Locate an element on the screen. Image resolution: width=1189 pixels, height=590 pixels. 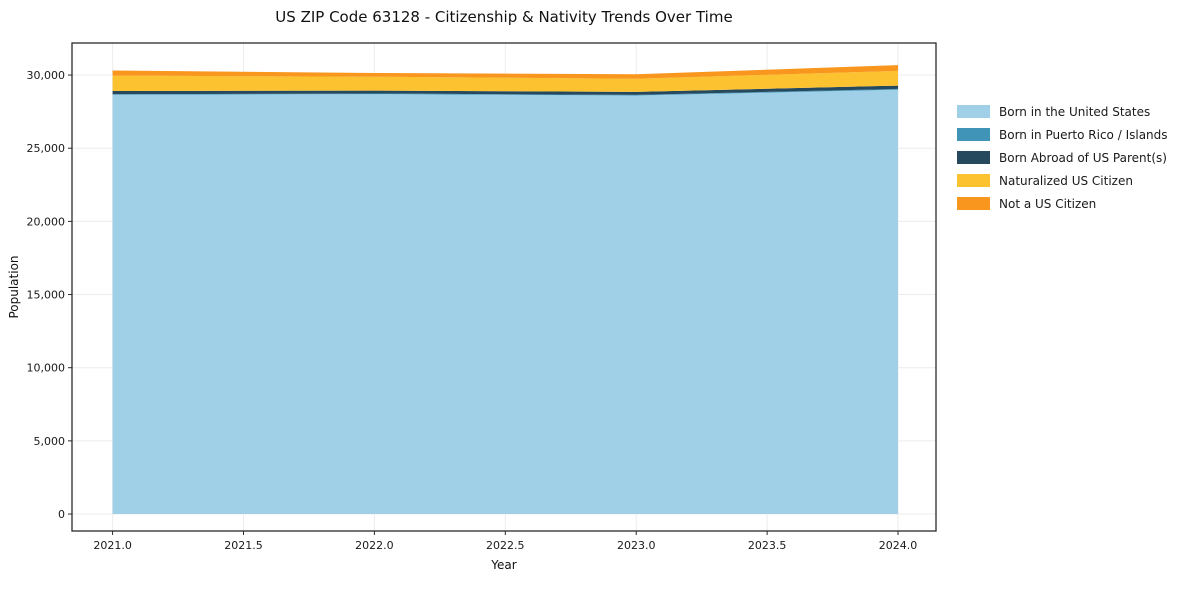
legend-item: Born Abroad of US Parent(s) is located at coordinates (1062, 157).